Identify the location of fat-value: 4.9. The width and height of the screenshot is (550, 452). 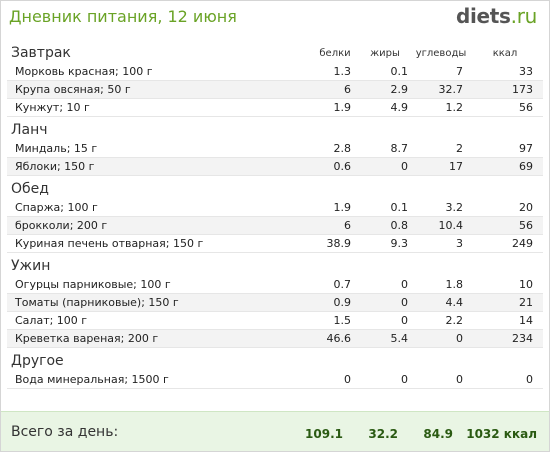
(399, 107).